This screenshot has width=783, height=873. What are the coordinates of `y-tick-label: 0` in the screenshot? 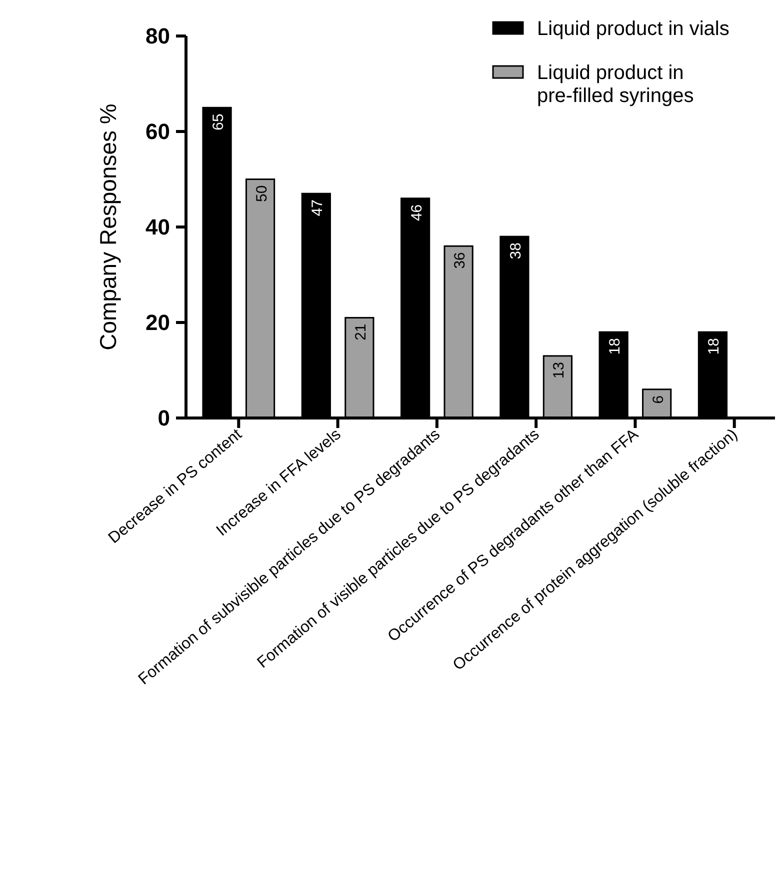 It's located at (164, 418).